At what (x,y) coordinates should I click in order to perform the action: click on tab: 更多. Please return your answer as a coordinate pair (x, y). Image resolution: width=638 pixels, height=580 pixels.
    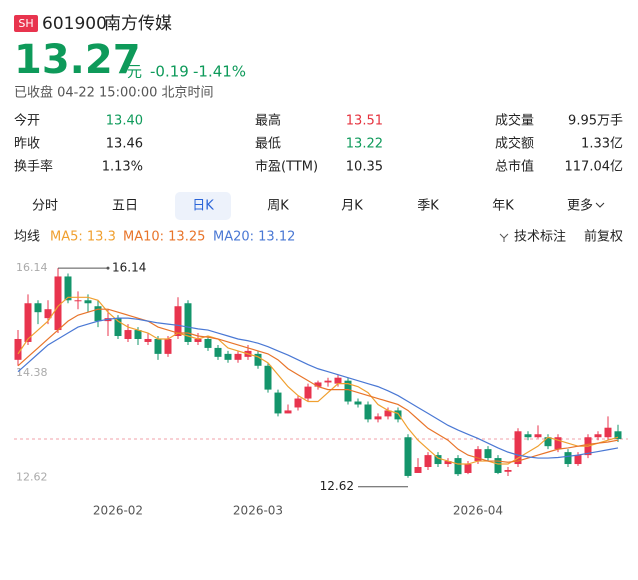
    Looking at the image, I should click on (580, 206).